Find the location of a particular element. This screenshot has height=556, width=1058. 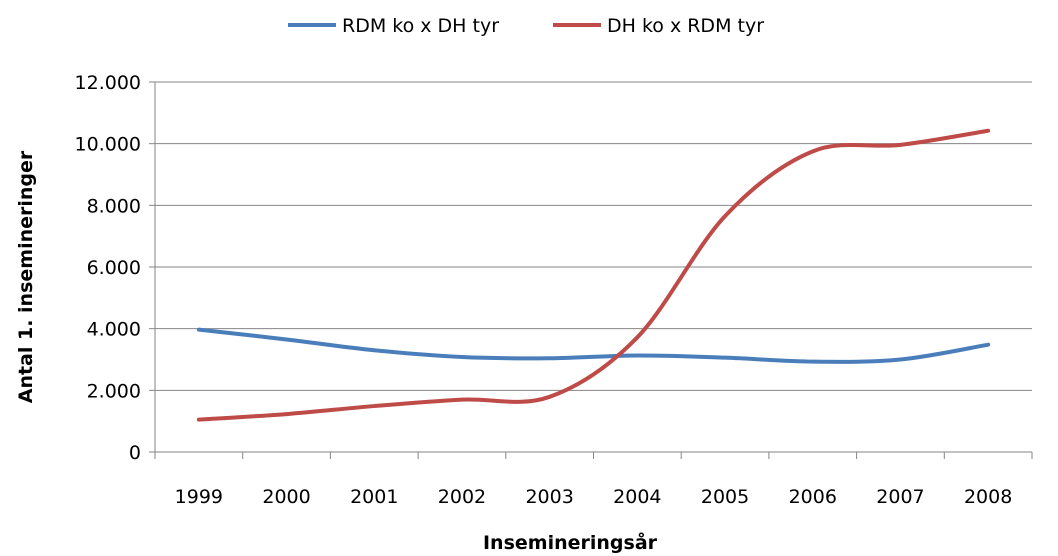

legend: RDM ko x DH tyr DH ko x RDM tyr is located at coordinates (526, 26).